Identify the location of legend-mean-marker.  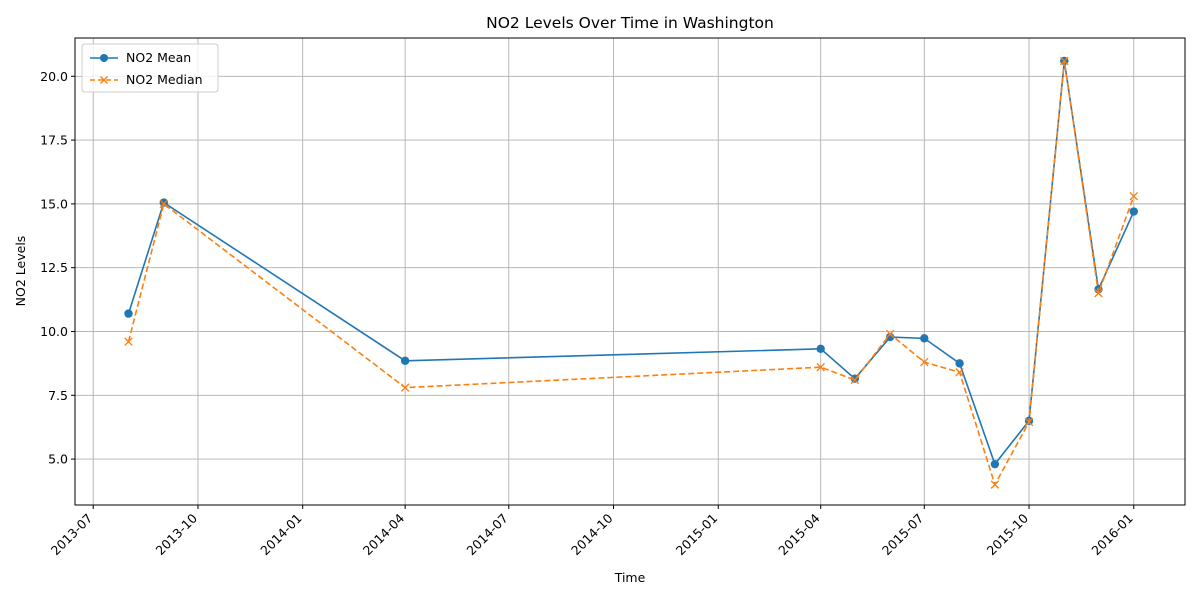
(104, 58).